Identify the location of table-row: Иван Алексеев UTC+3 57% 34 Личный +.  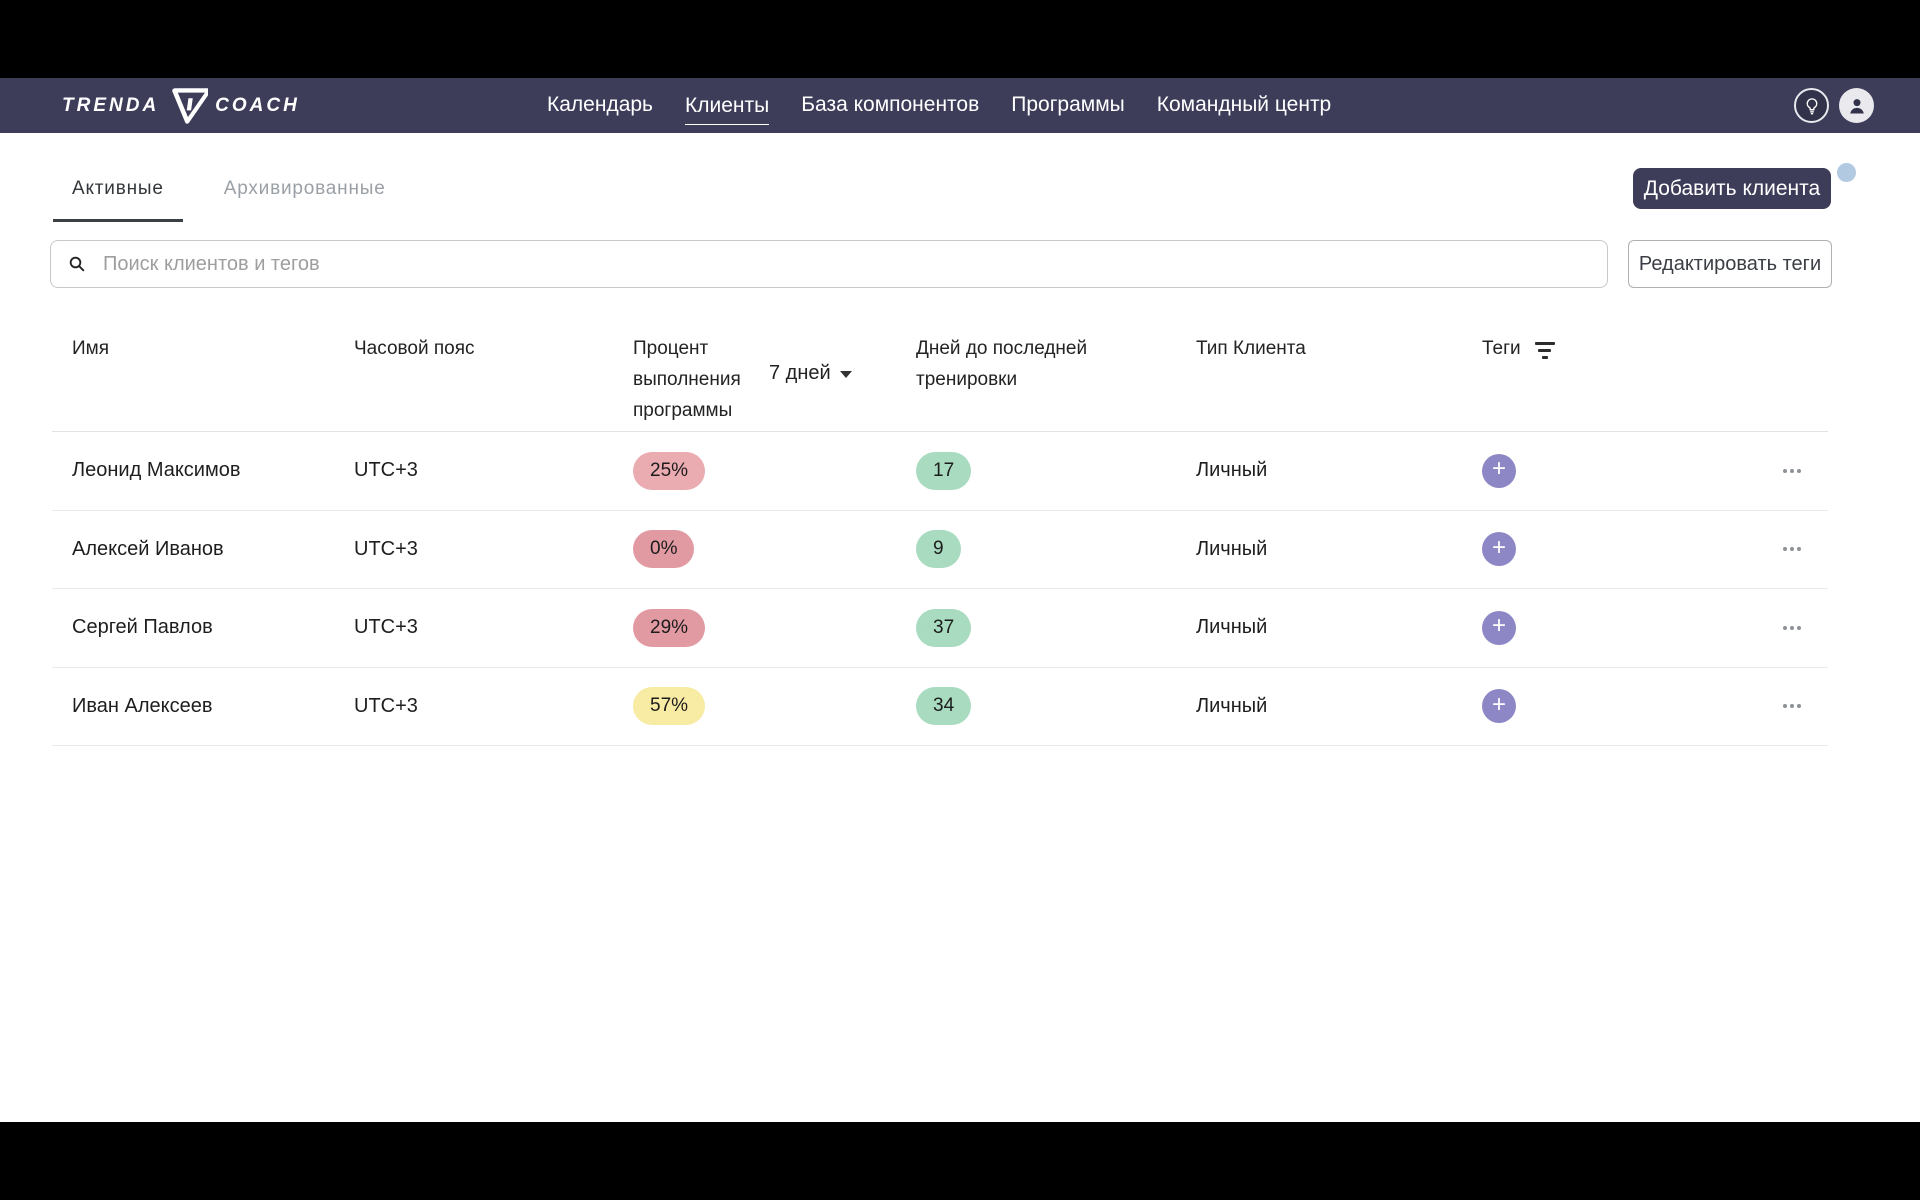
(940, 707).